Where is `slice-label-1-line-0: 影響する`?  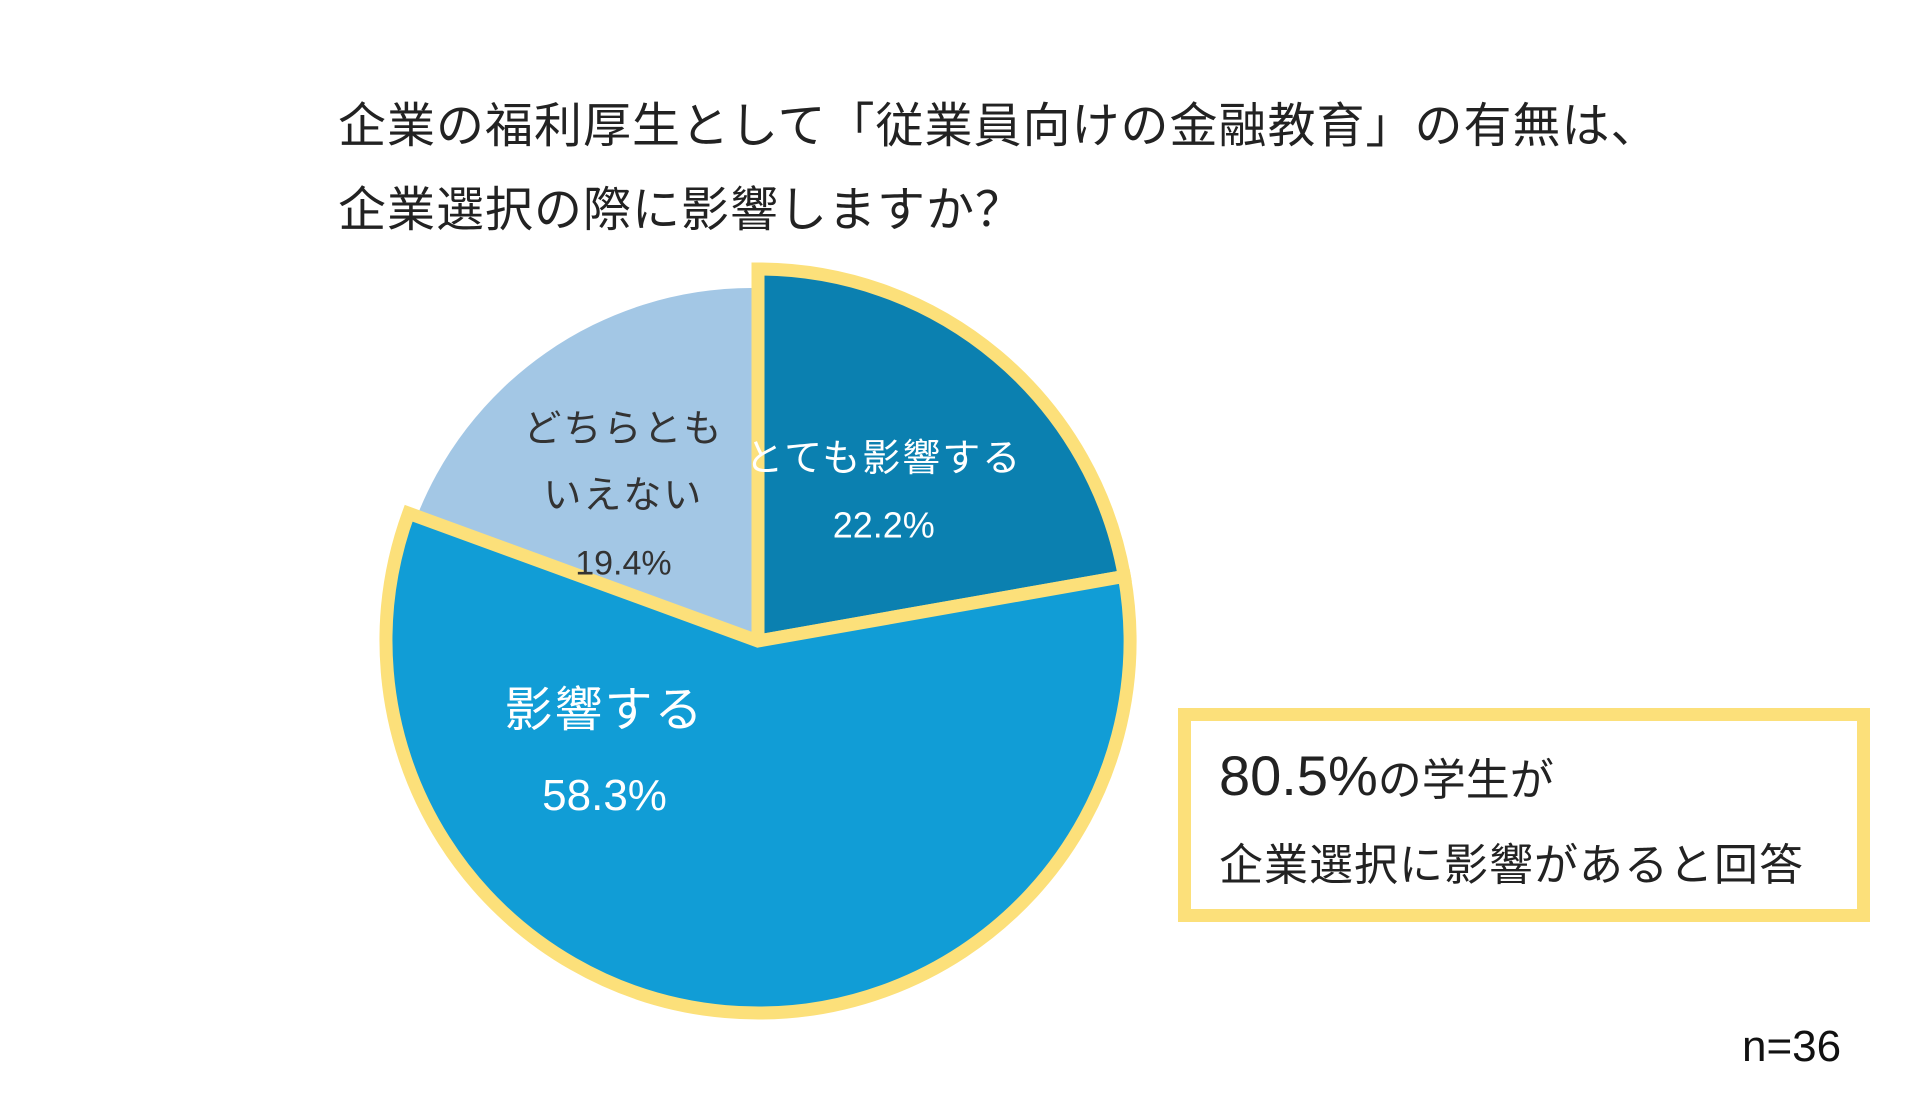 slice-label-1-line-0: 影響する is located at coordinates (605, 710).